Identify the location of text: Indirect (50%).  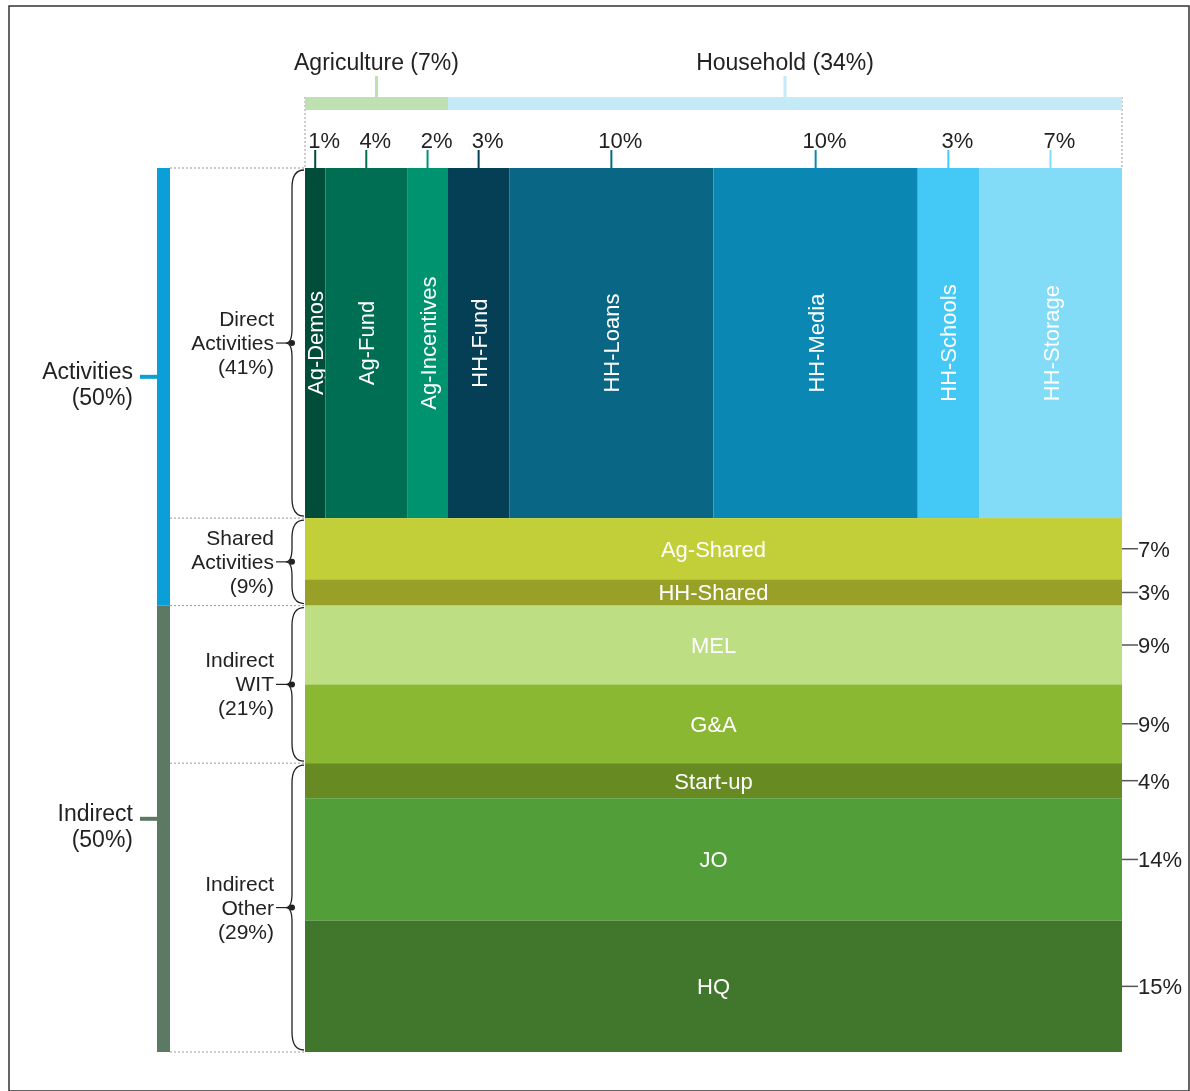
(95, 825).